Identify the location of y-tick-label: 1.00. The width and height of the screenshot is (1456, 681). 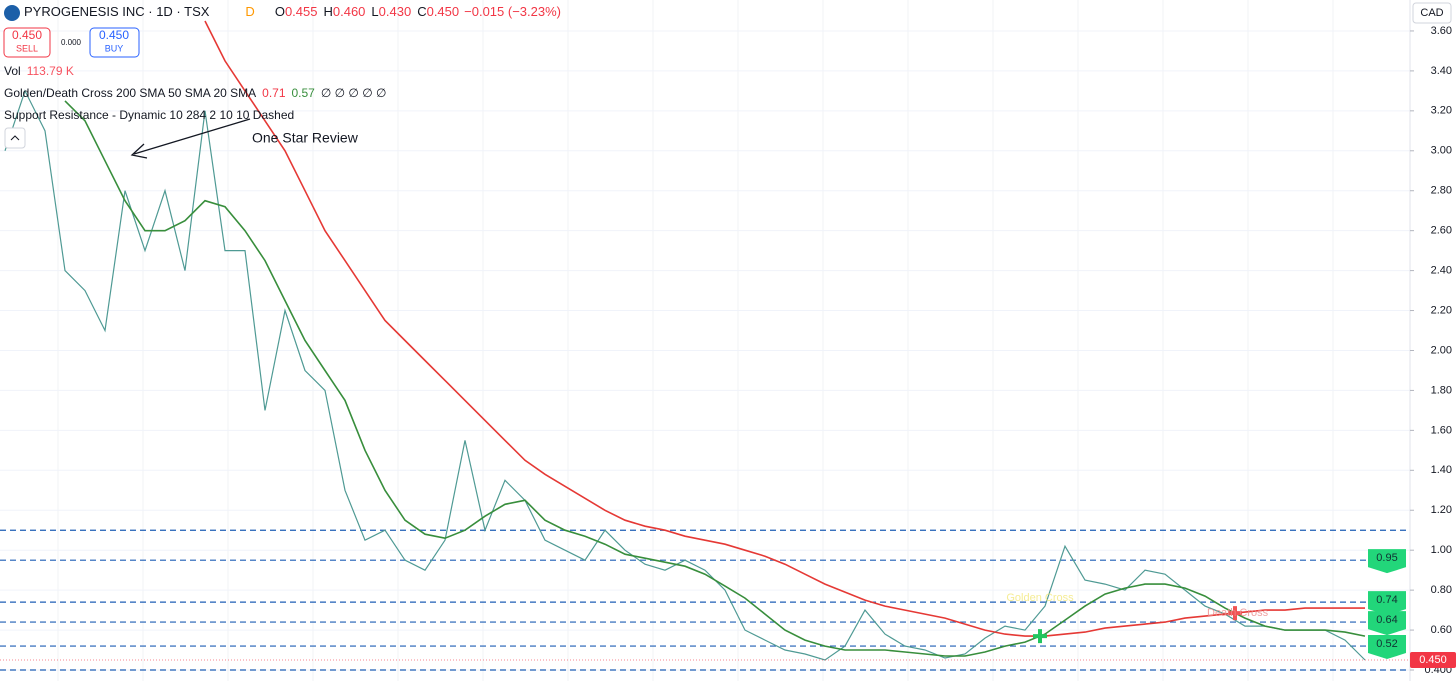
(1441, 550).